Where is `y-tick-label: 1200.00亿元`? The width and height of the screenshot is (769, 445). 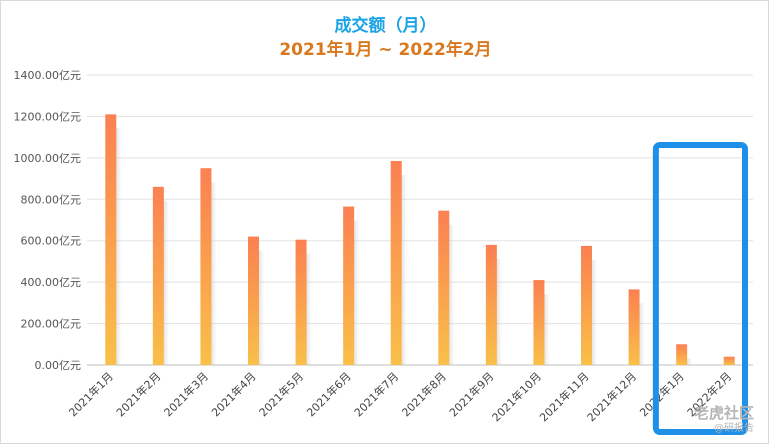 y-tick-label: 1200.00亿元 is located at coordinates (48, 116).